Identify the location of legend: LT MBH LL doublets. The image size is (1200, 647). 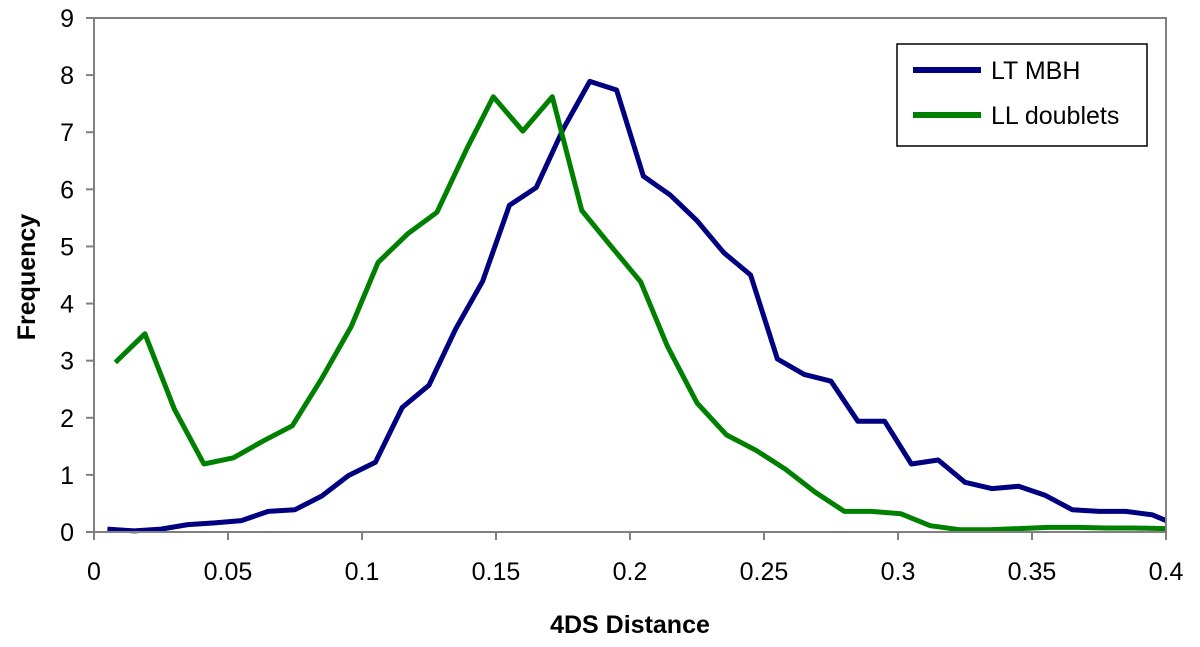
(1022, 95).